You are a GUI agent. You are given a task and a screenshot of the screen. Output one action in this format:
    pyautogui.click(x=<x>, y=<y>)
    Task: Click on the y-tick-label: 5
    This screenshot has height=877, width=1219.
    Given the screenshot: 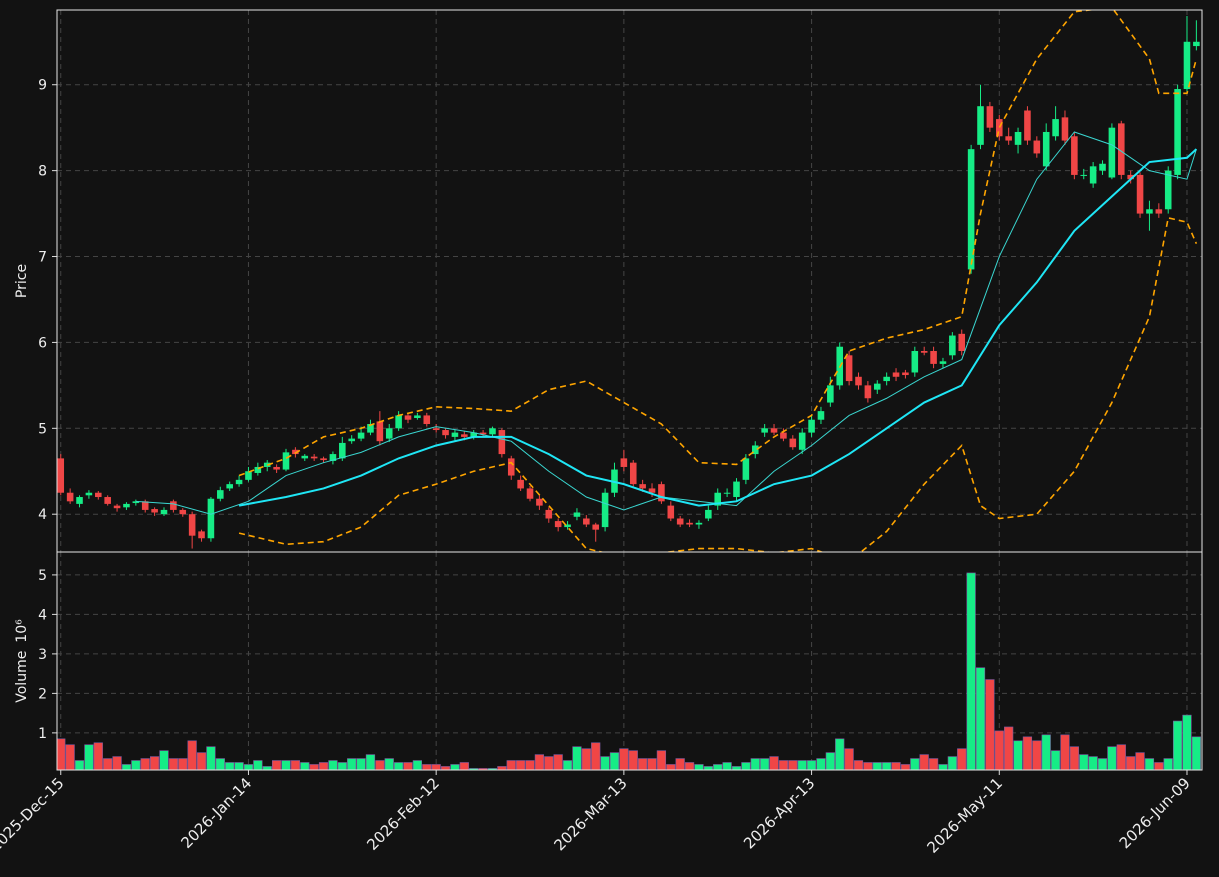 What is the action you would take?
    pyautogui.click(x=42, y=429)
    